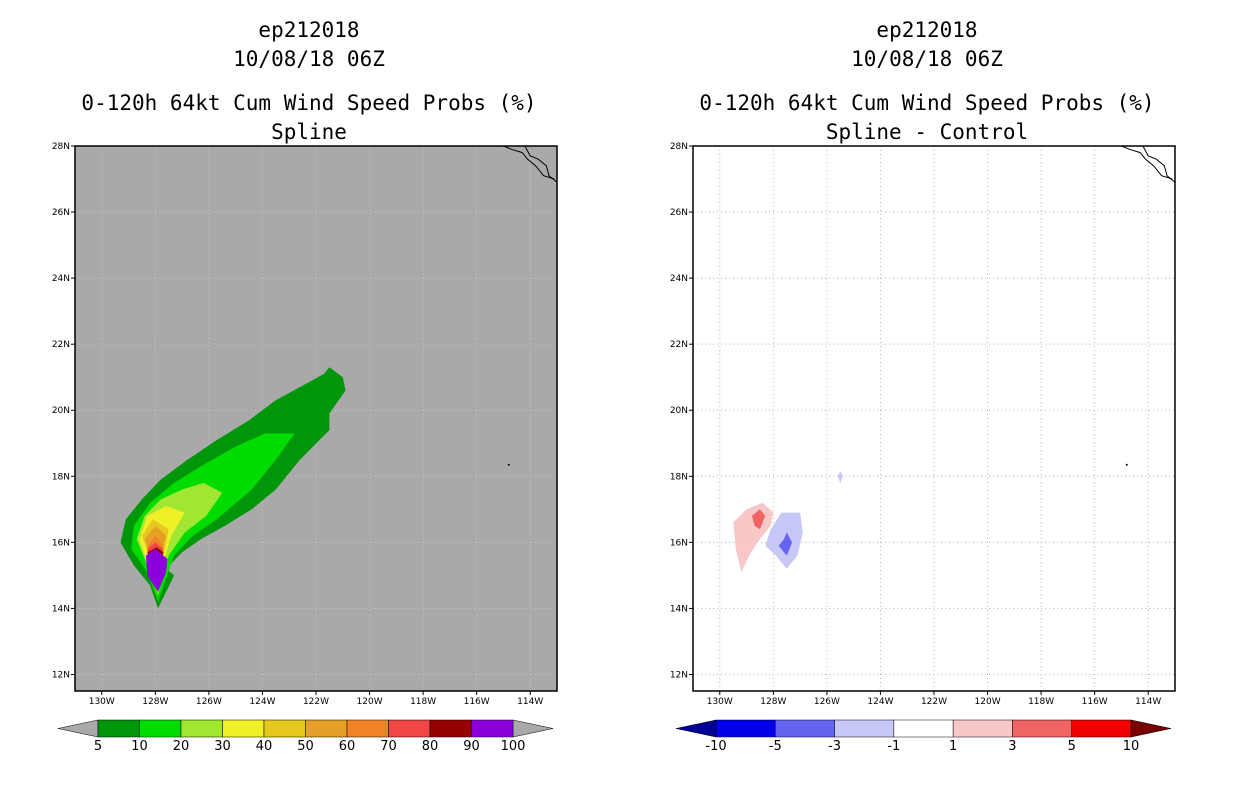  What do you see at coordinates (834, 746) in the screenshot?
I see `colorbar-label: -3` at bounding box center [834, 746].